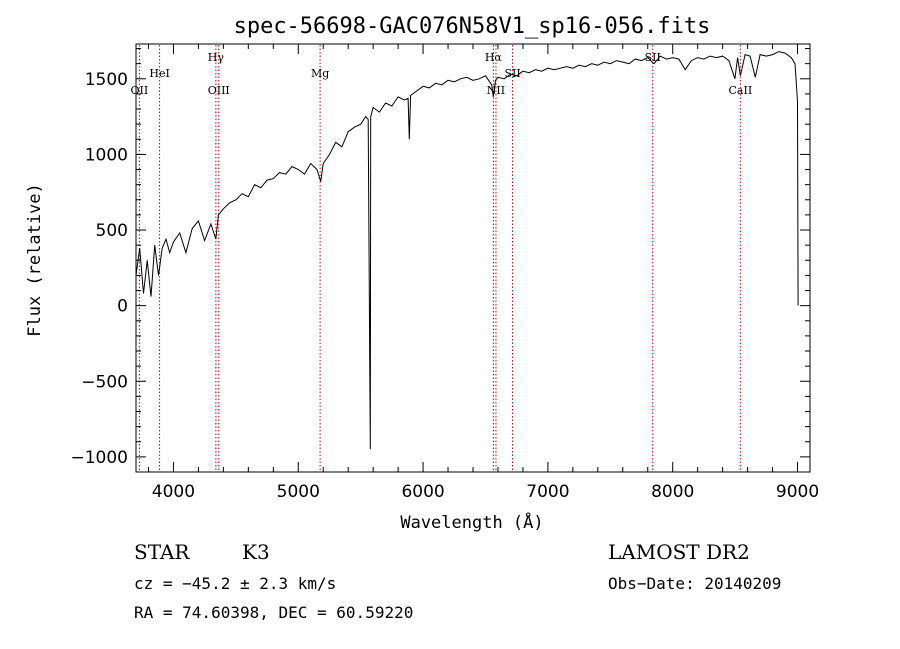 Image resolution: width=900 pixels, height=649 pixels. I want to click on y-tick-label: 1000, so click(106, 155).